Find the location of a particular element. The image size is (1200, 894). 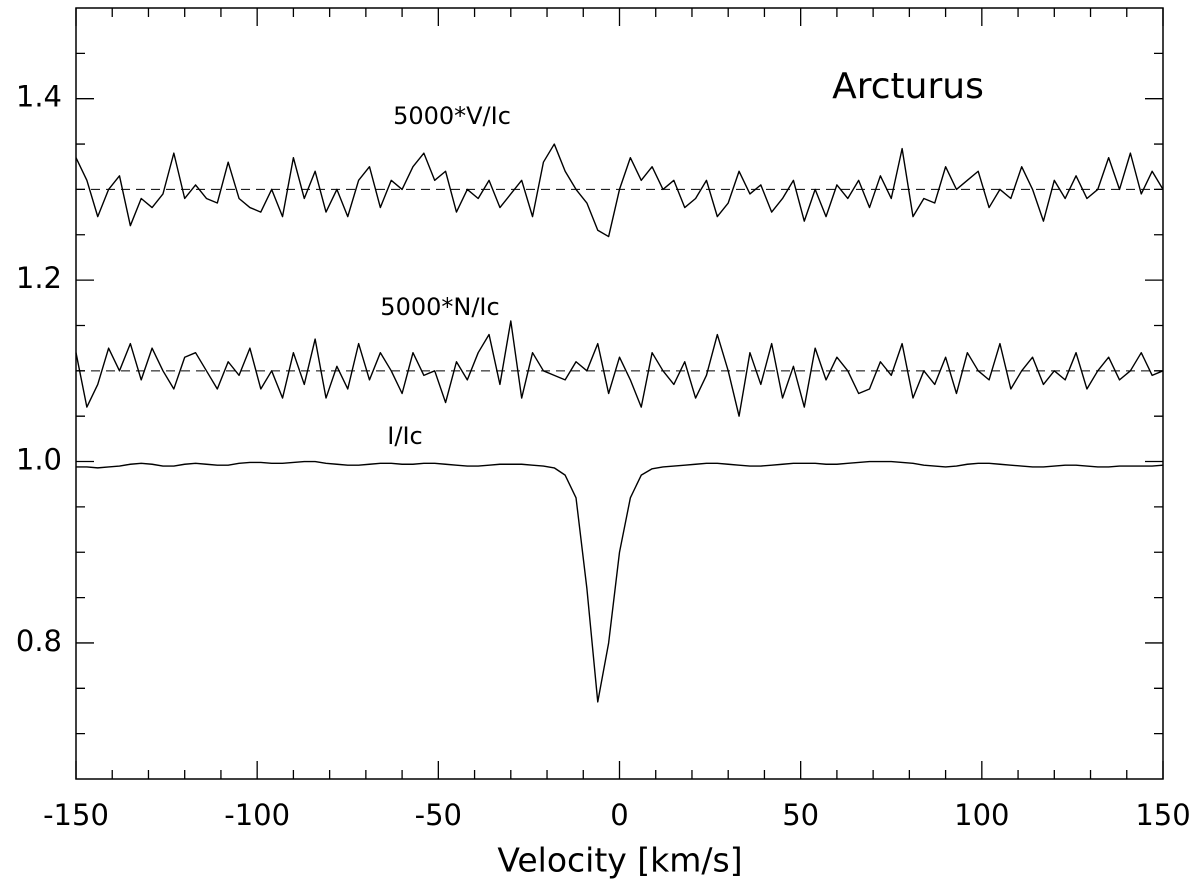

x-tick-label: 150 is located at coordinates (1162, 815).